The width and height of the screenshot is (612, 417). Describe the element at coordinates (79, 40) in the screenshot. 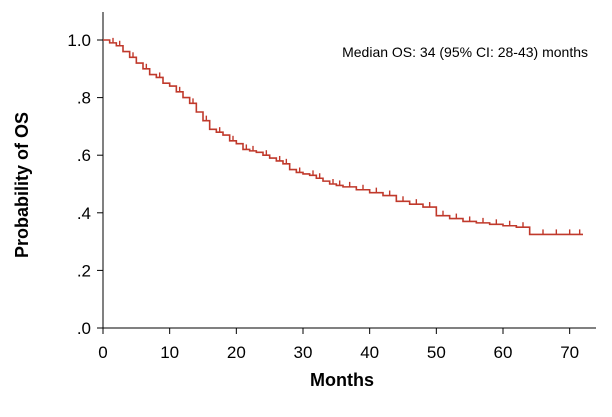

I see `y-tick-label: 1.0` at that location.